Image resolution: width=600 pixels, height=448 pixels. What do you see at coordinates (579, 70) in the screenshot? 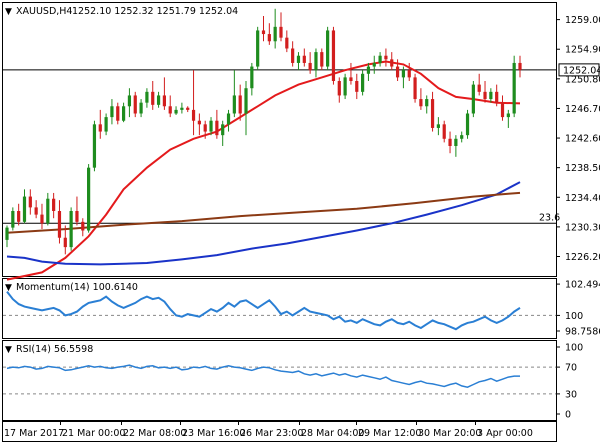
I see `current-price-tag` at bounding box center [579, 70].